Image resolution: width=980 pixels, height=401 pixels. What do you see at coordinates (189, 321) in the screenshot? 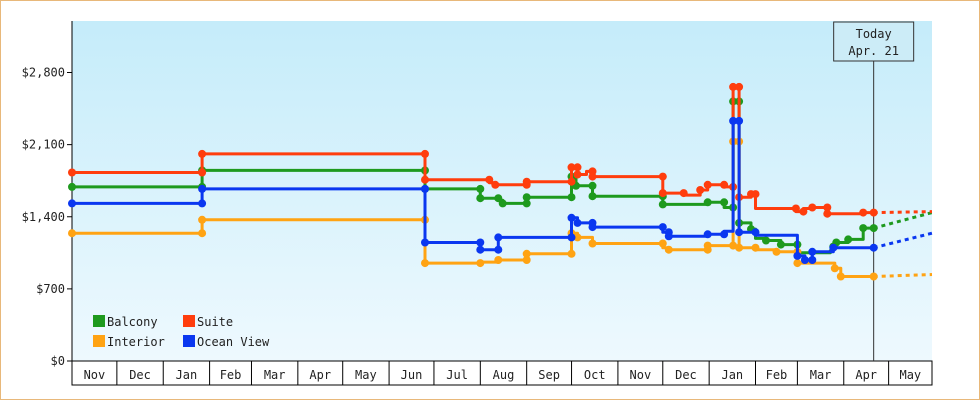
I see `legend-swatch` at bounding box center [189, 321].